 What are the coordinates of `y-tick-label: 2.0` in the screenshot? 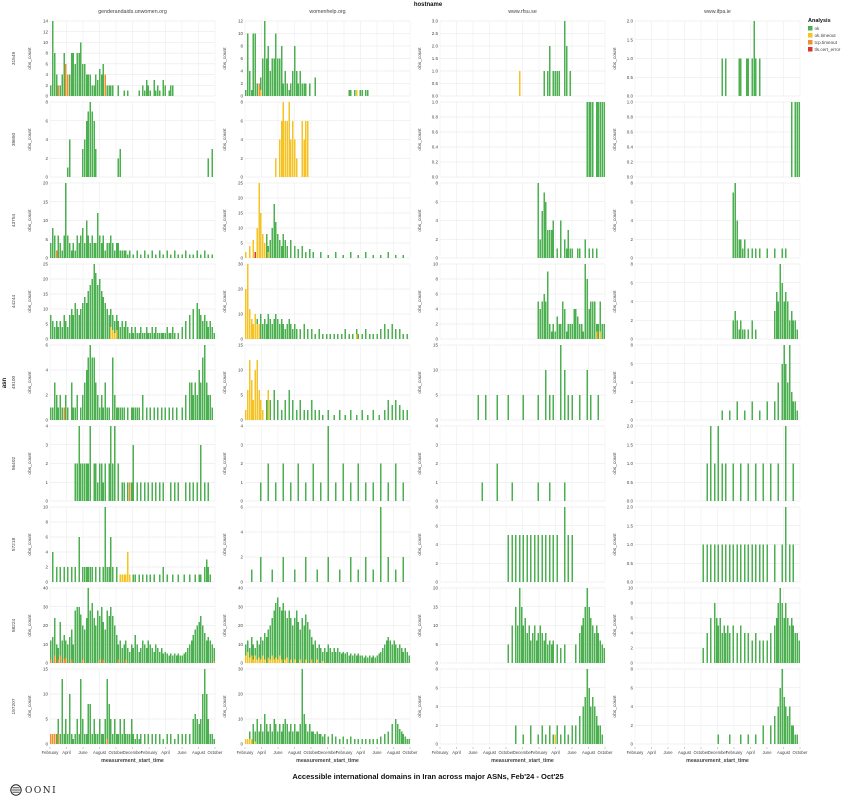 It's located at (630, 507).